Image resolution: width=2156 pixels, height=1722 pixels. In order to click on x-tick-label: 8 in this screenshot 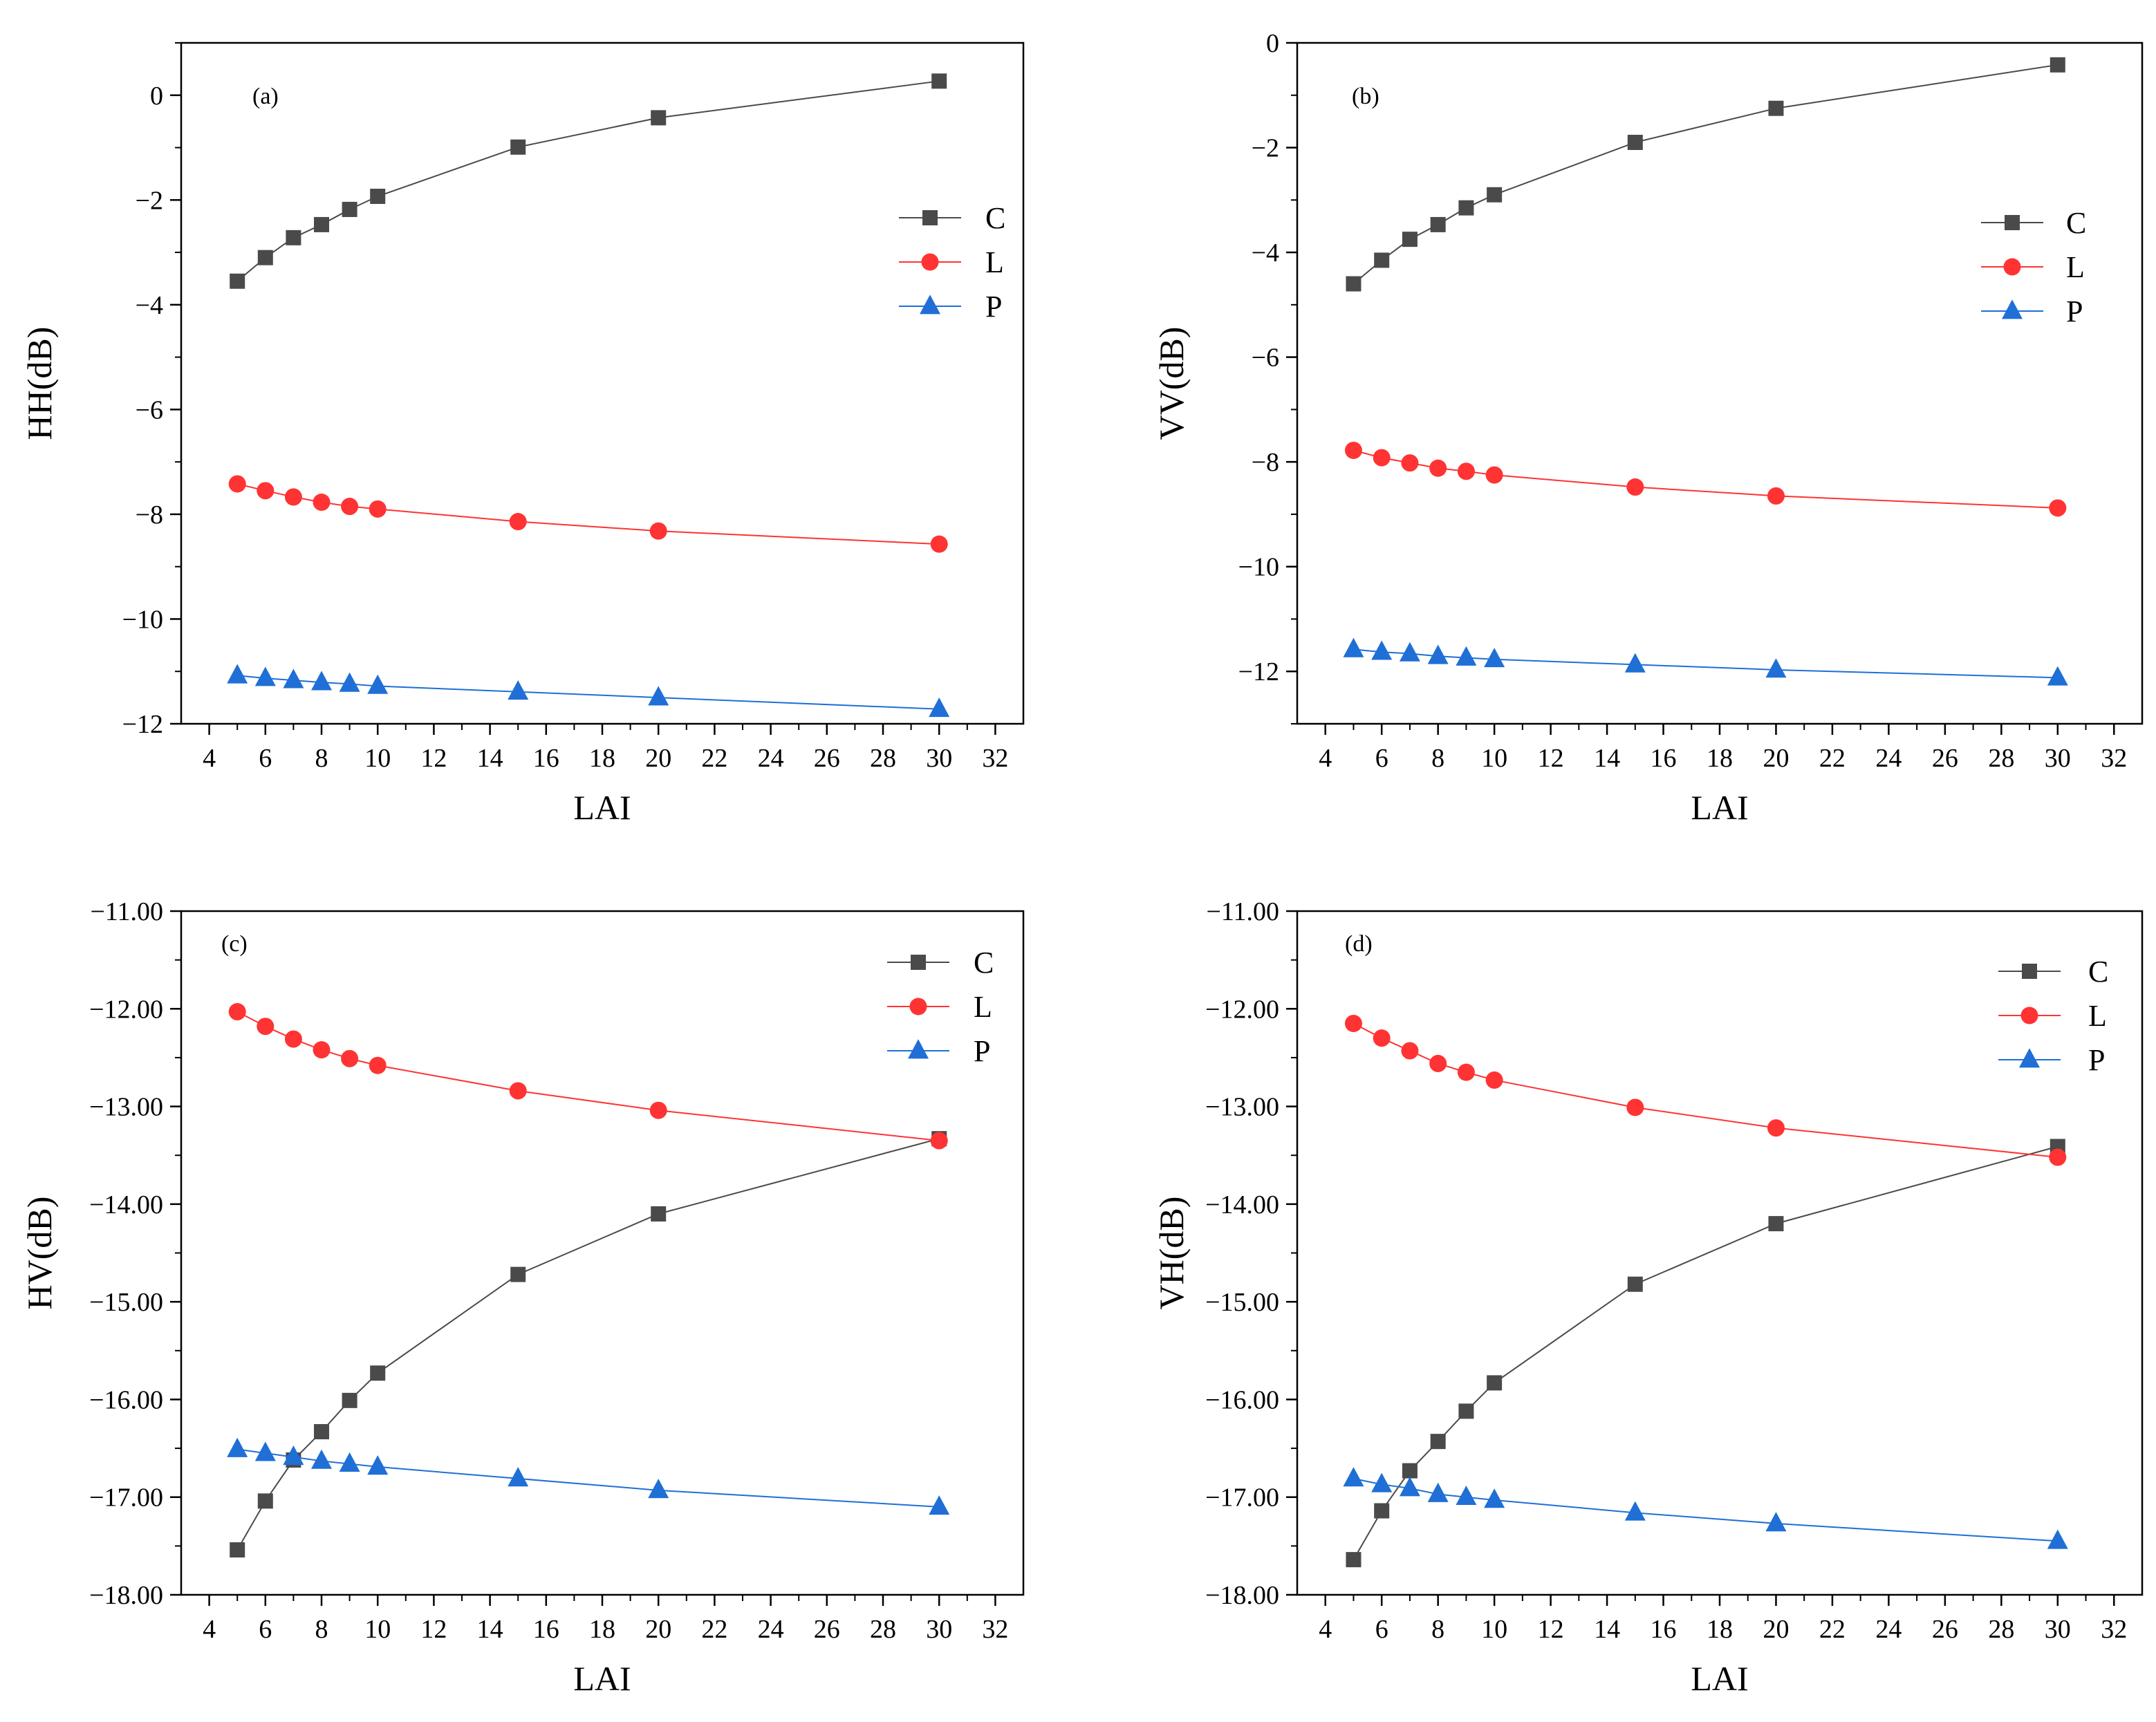, I will do `click(321, 1629)`.